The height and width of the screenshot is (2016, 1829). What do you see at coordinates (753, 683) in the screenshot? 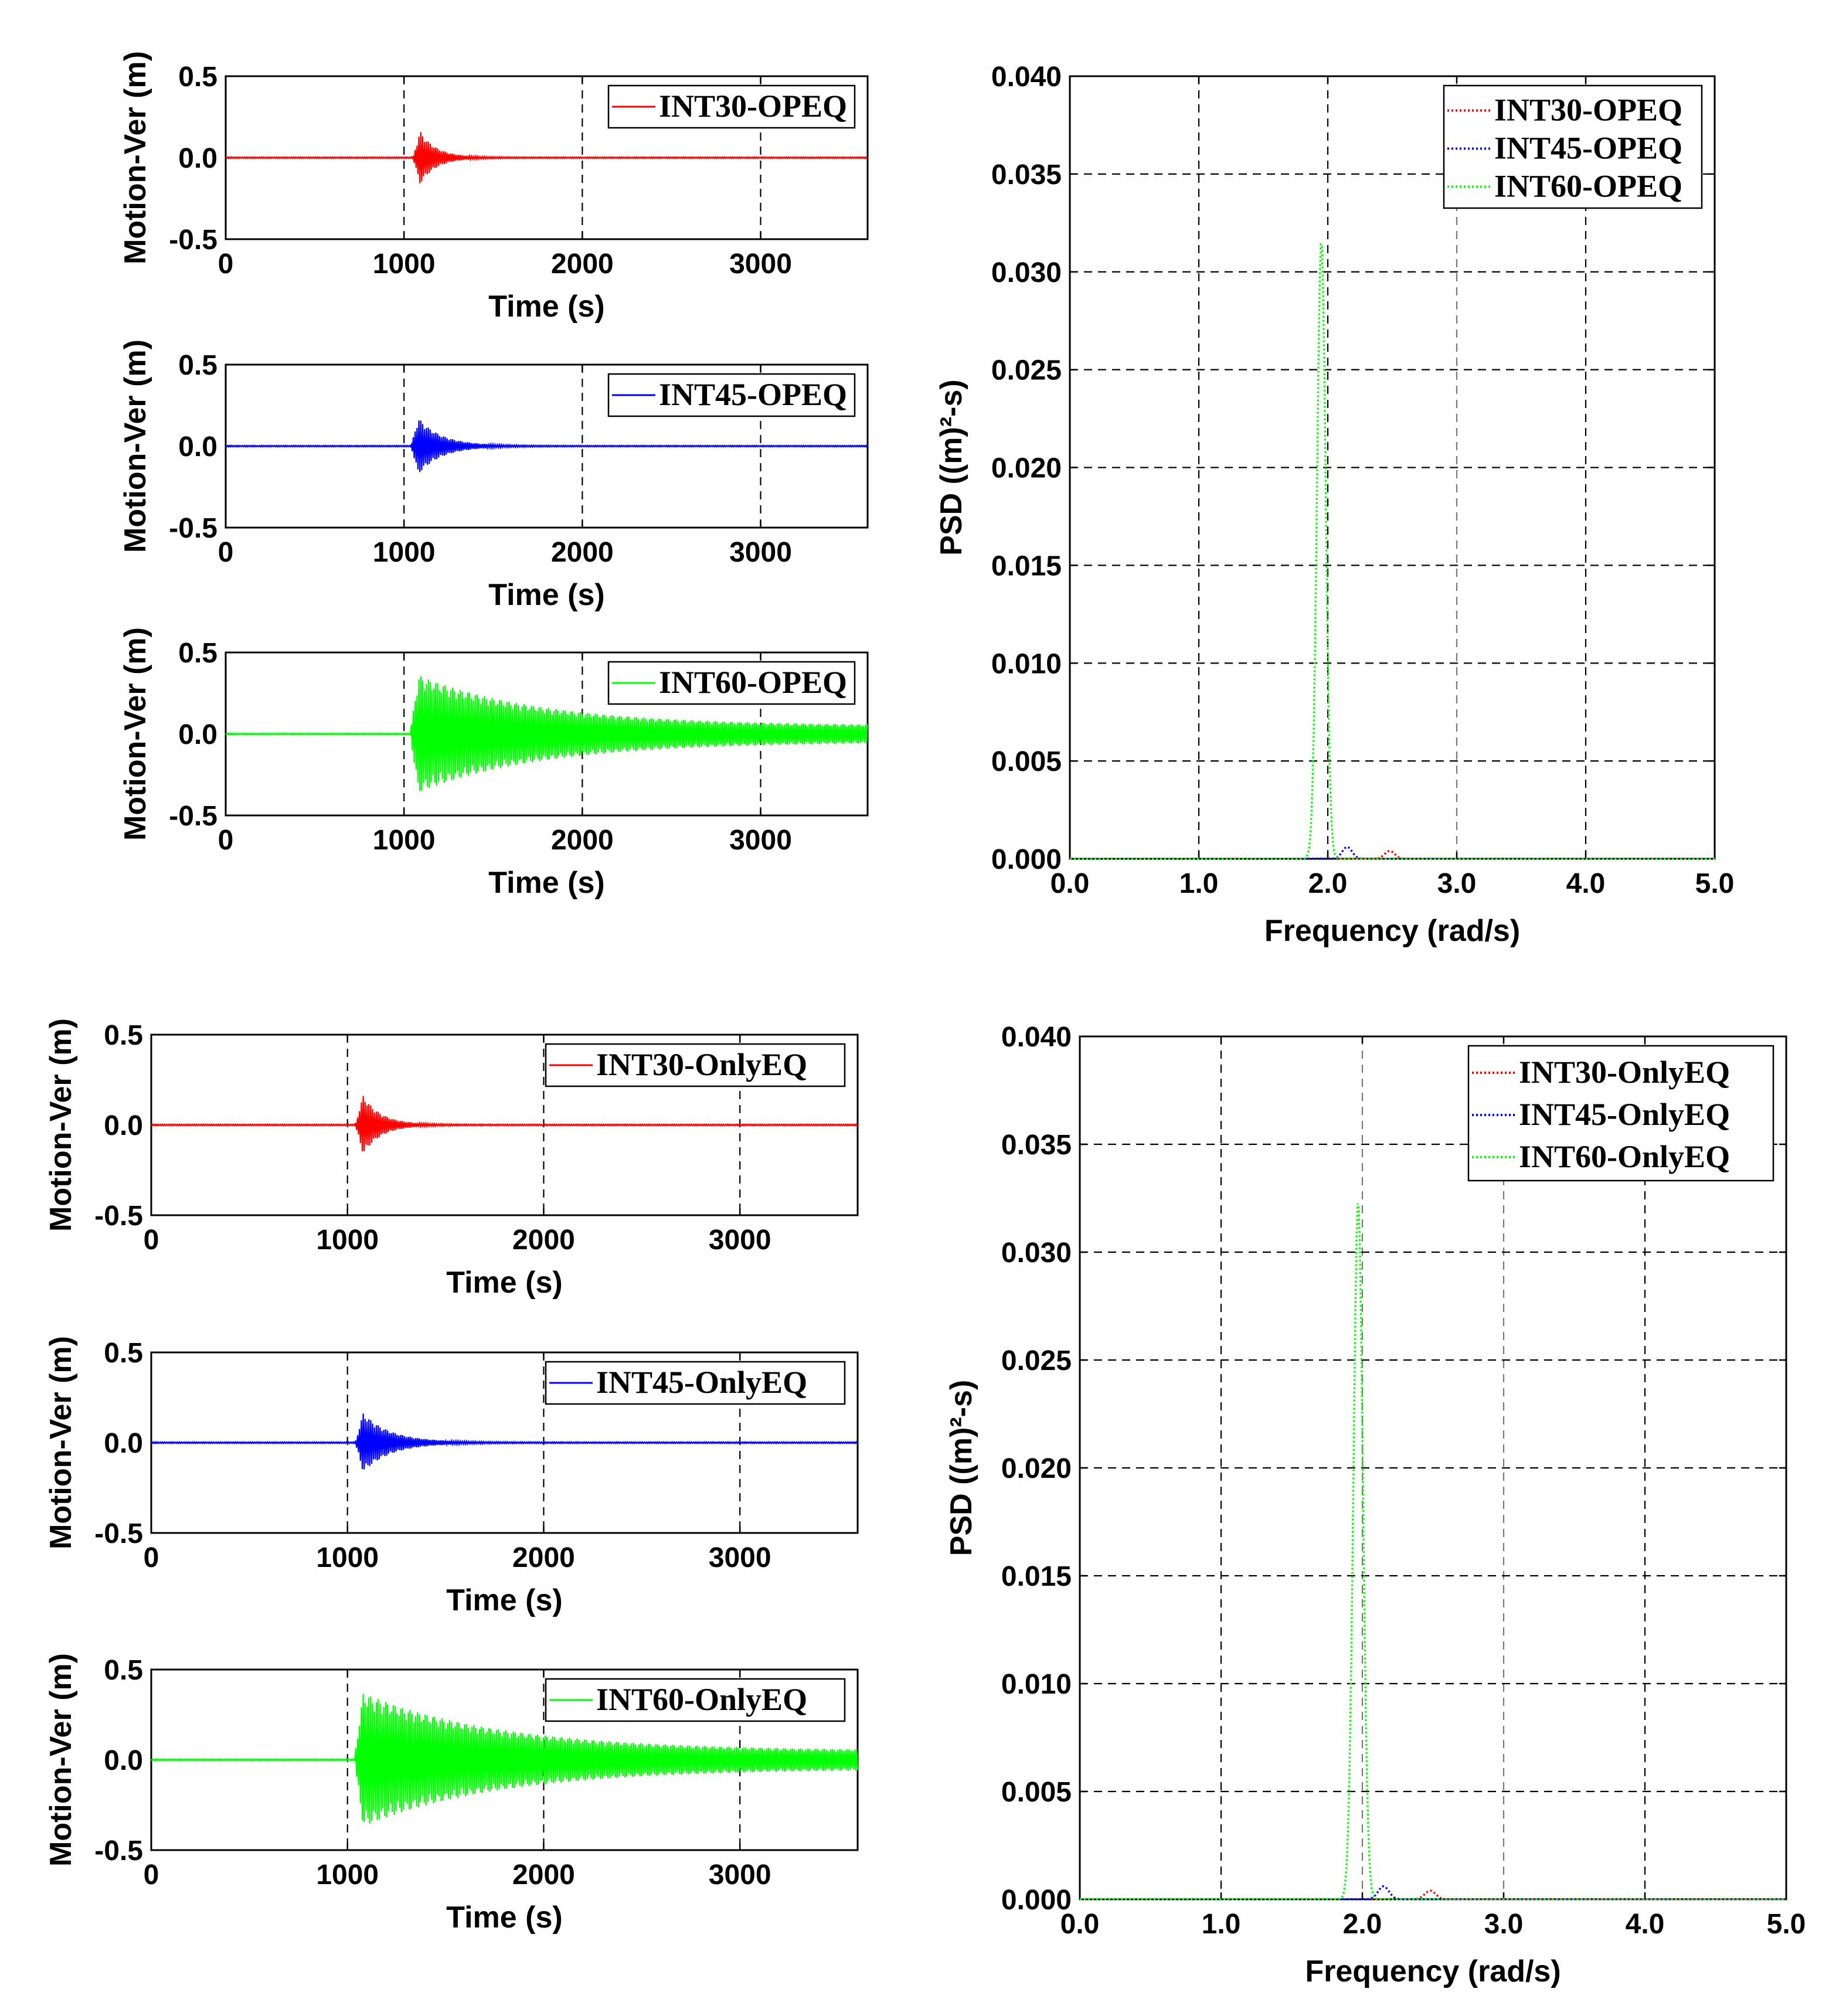
I see `legend-label: INT60-OPEQ` at bounding box center [753, 683].